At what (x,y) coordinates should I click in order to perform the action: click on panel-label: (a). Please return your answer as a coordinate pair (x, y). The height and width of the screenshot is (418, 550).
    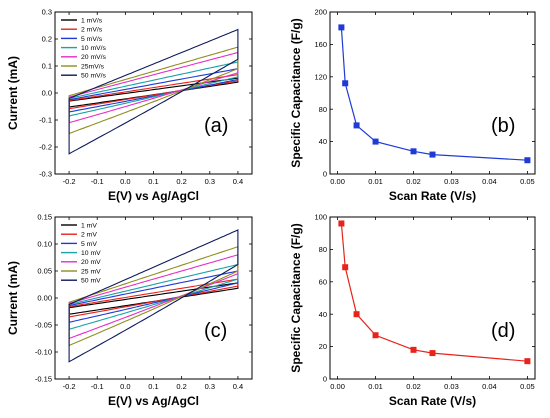
    Looking at the image, I should click on (216, 126).